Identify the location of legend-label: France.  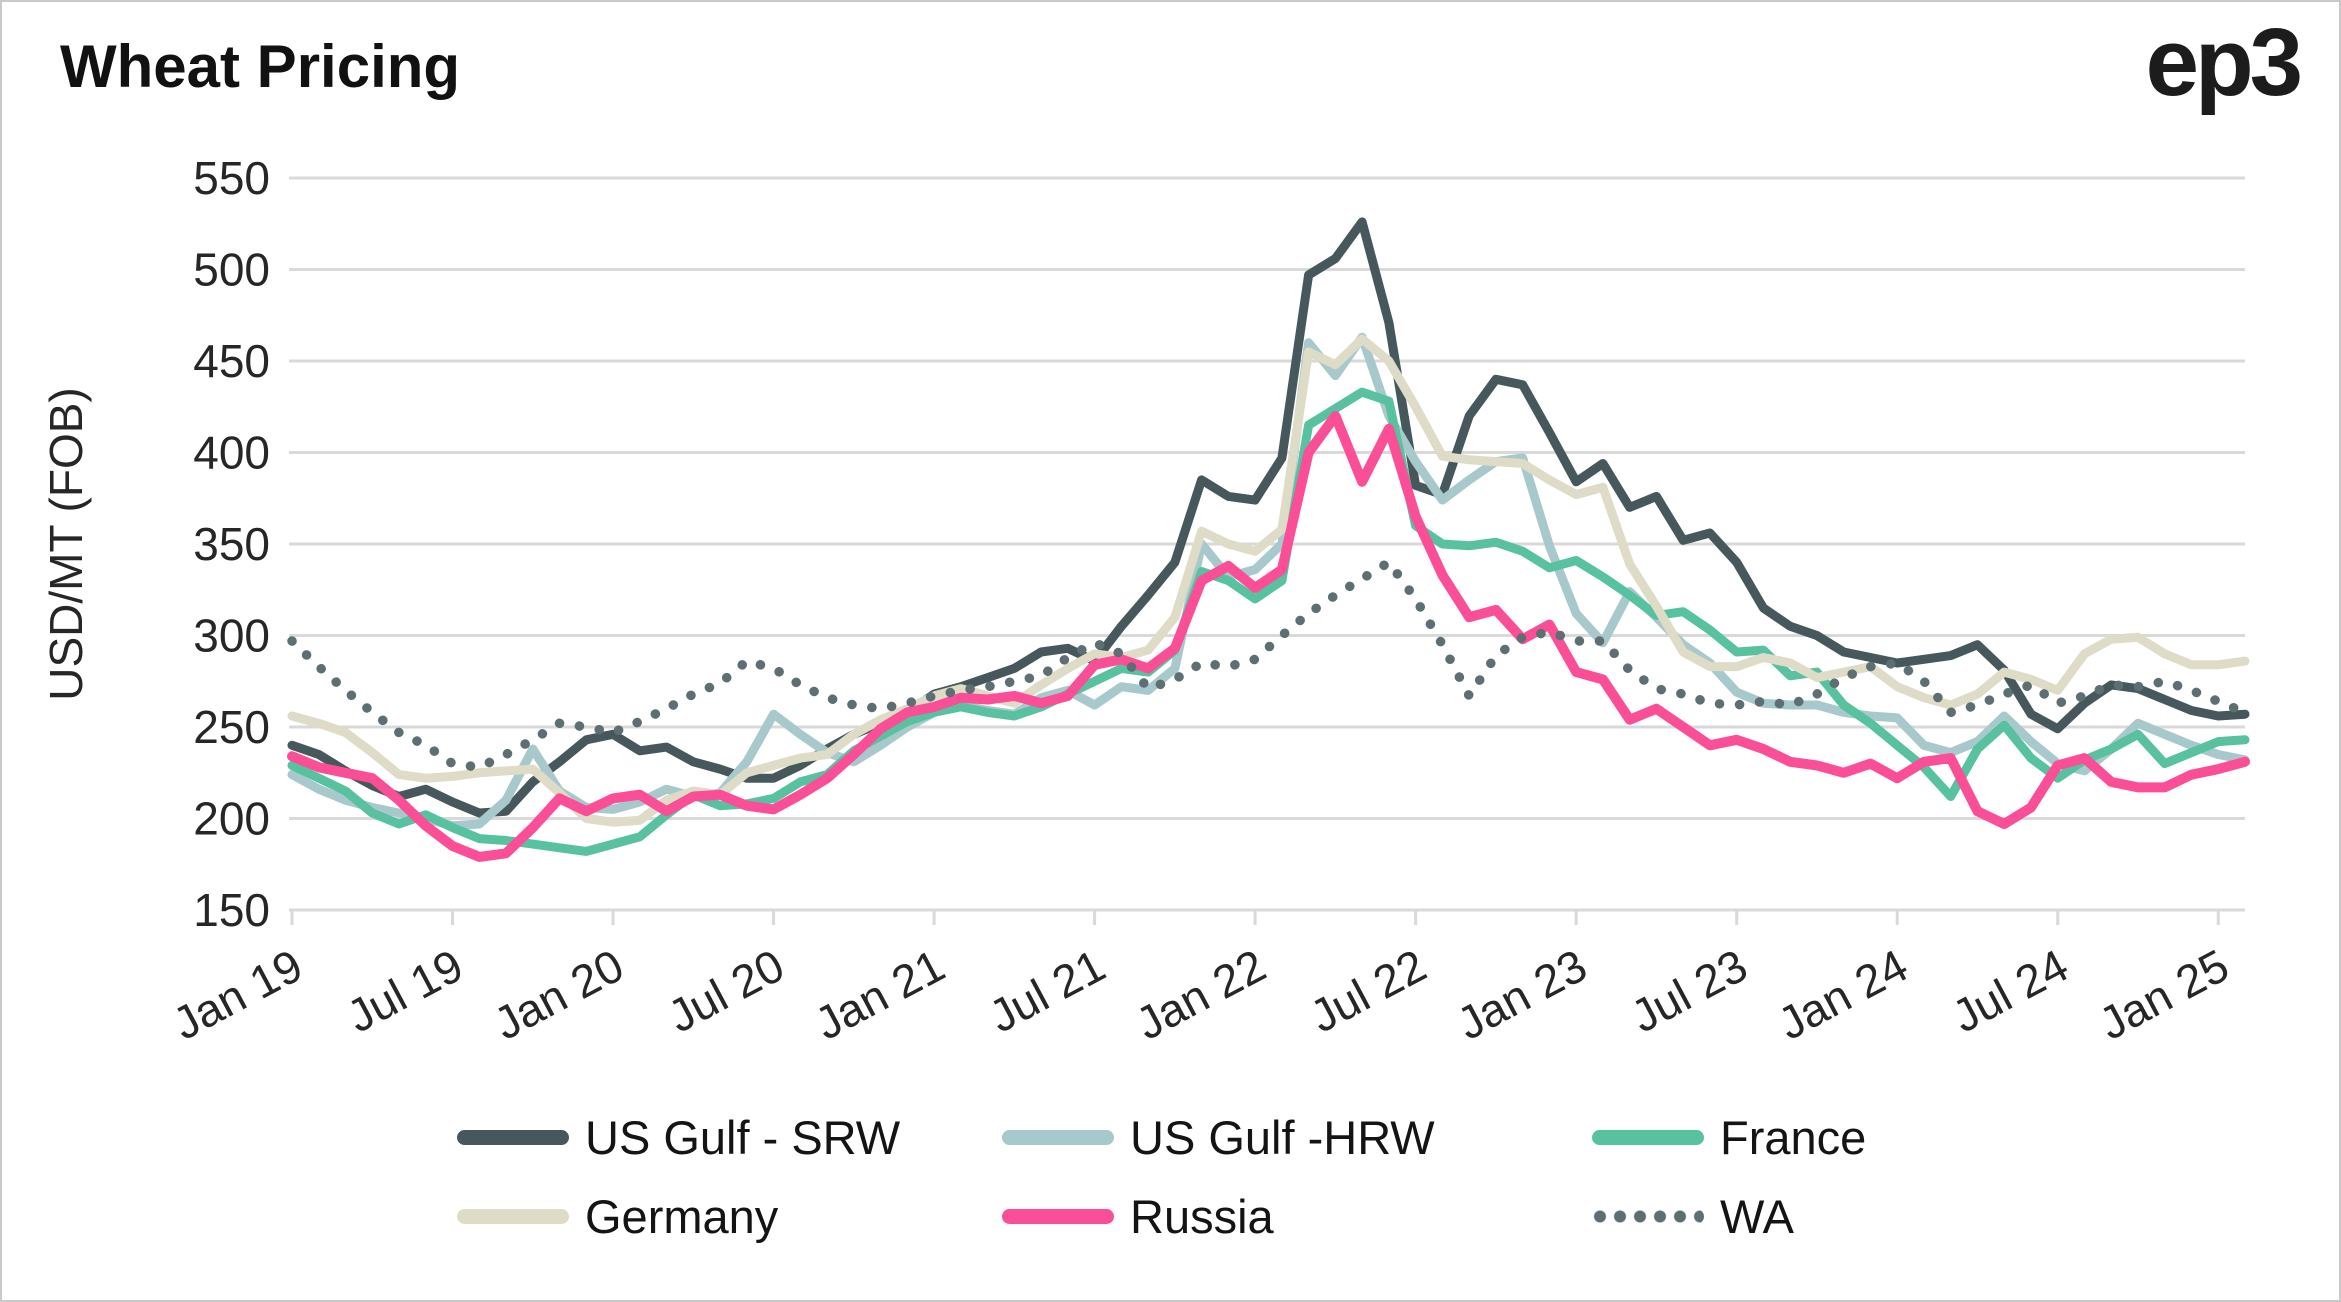
(1793, 1137).